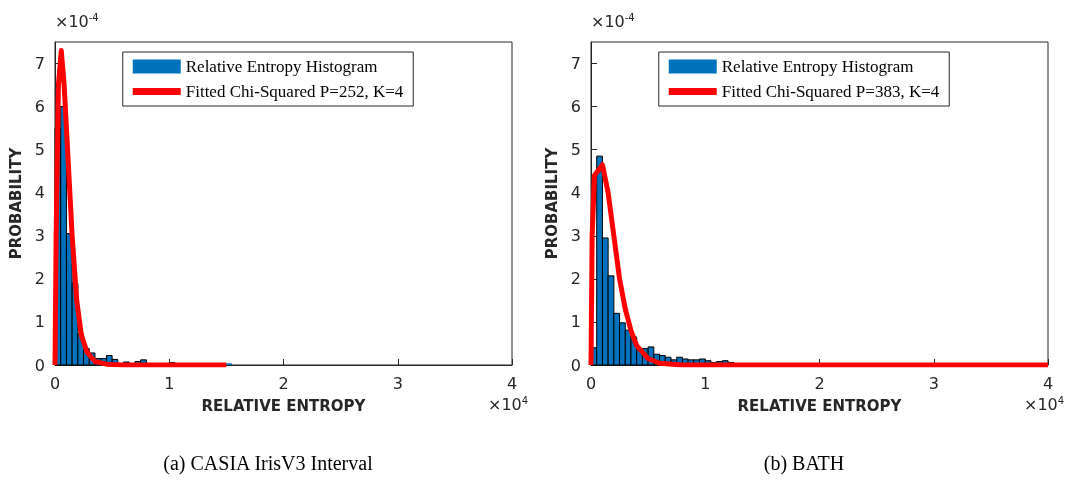 The image size is (1073, 498). Describe the element at coordinates (268, 463) in the screenshot. I see `text: (a) CASIA IrisV3 Interval` at that location.